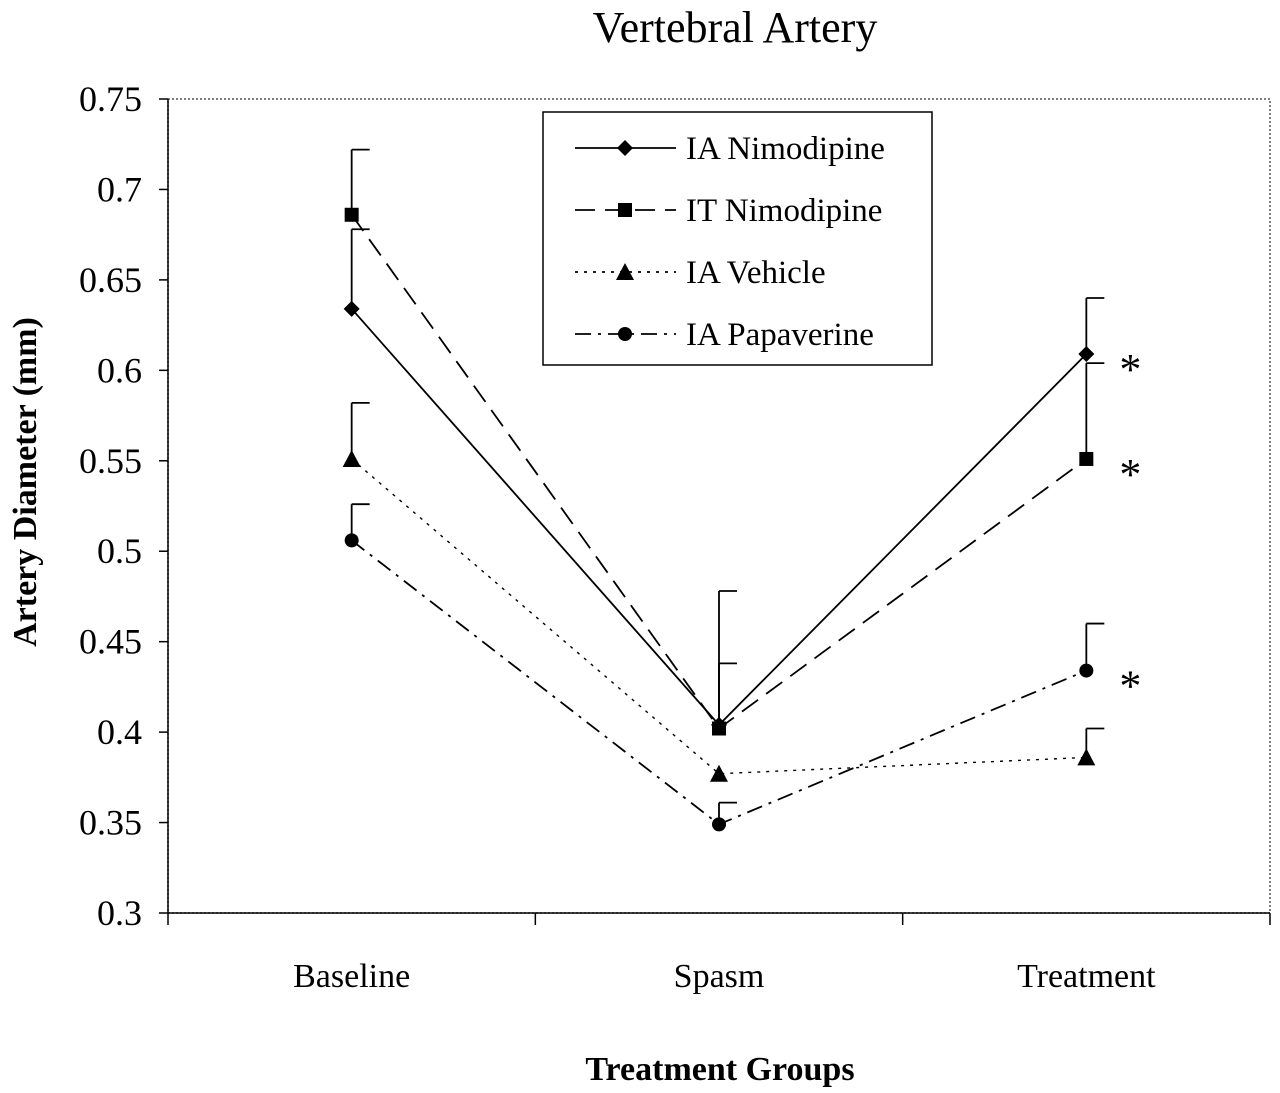 The height and width of the screenshot is (1093, 1280). What do you see at coordinates (110, 280) in the screenshot?
I see `y-tick-label: 0.65` at bounding box center [110, 280].